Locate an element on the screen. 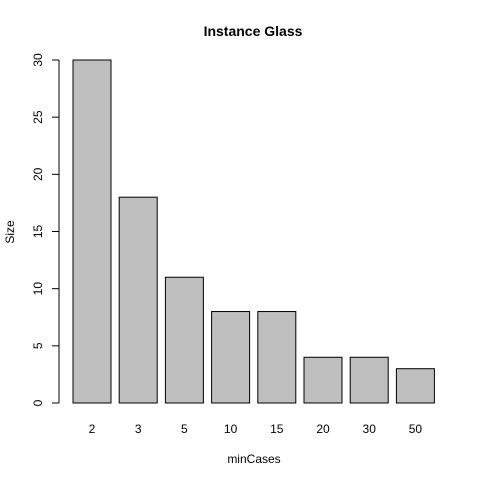 Image resolution: width=480 pixels, height=480 pixels. x-axis-label: minCases is located at coordinates (253, 459).